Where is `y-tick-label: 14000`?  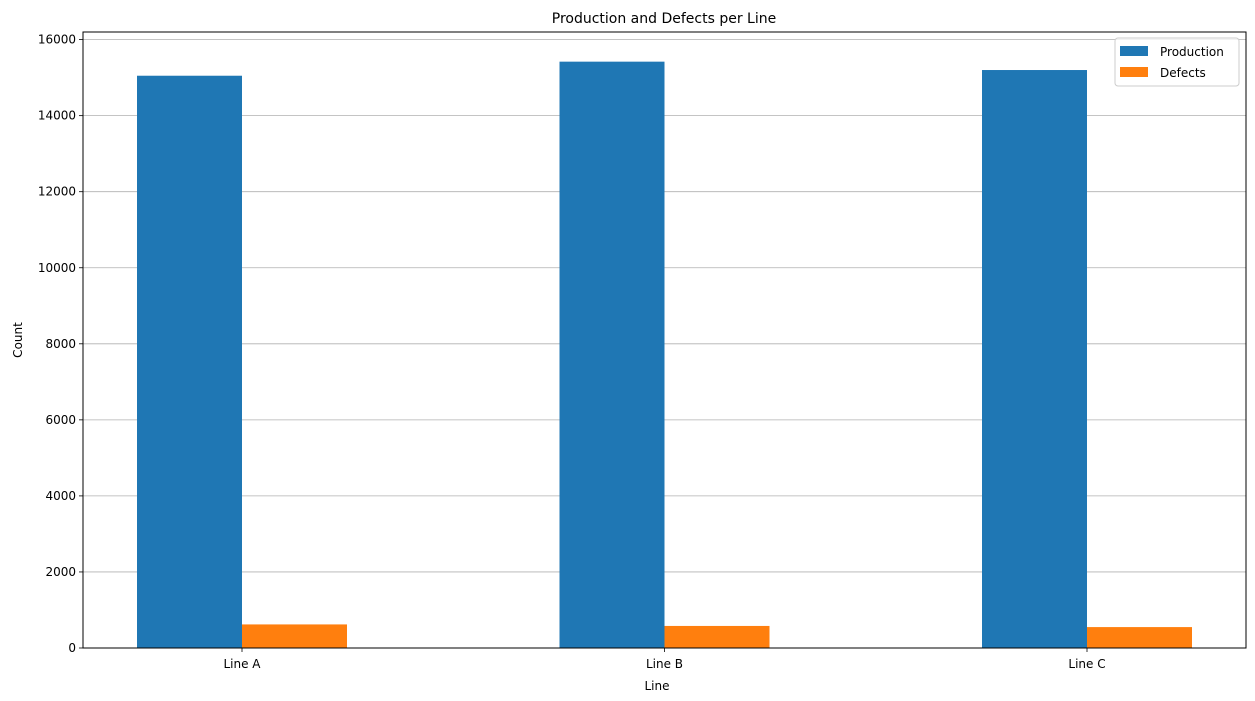
y-tick-label: 14000 is located at coordinates (57, 116).